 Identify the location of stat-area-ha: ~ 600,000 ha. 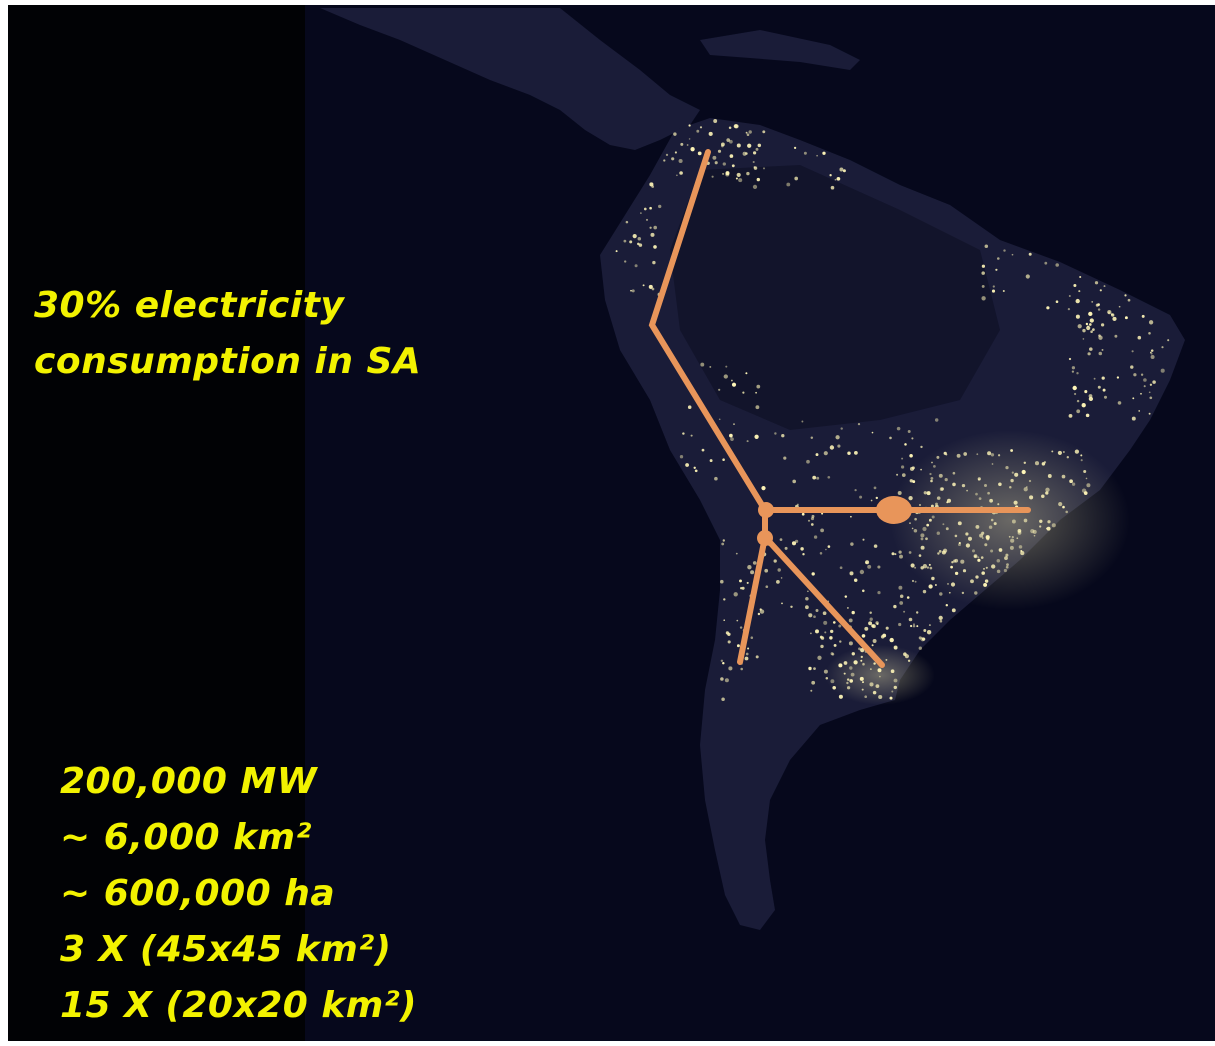
(198, 893).